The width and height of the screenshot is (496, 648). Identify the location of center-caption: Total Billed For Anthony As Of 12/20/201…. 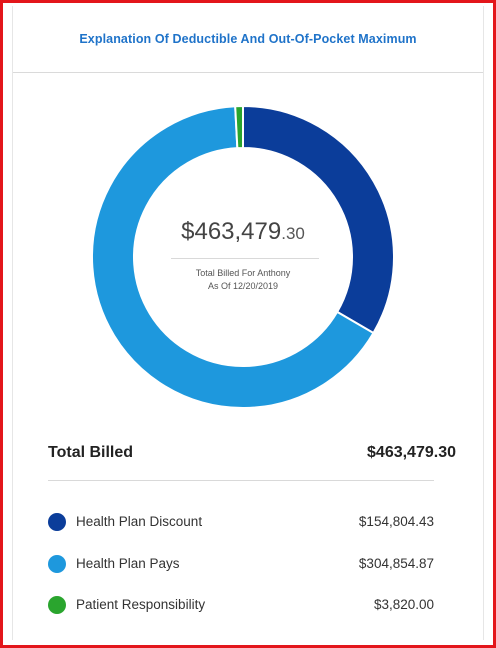
(243, 280).